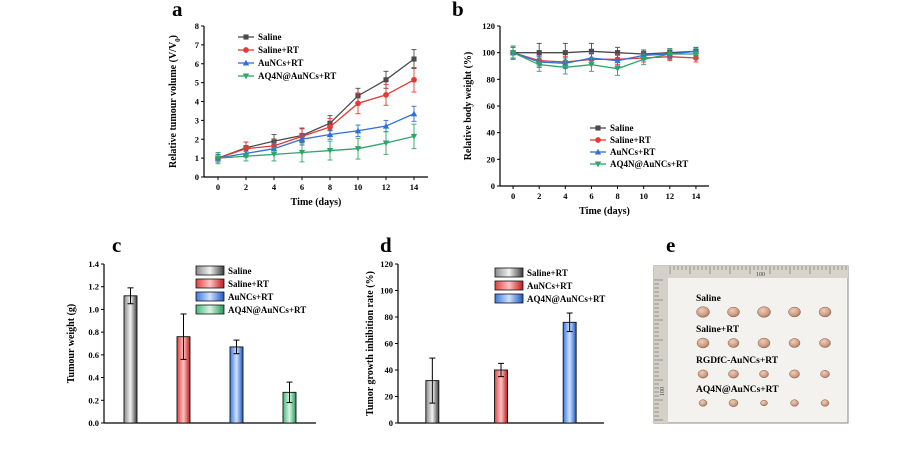  What do you see at coordinates (509, 272) in the screenshot?
I see `chart-d-legend-swatch` at bounding box center [509, 272].